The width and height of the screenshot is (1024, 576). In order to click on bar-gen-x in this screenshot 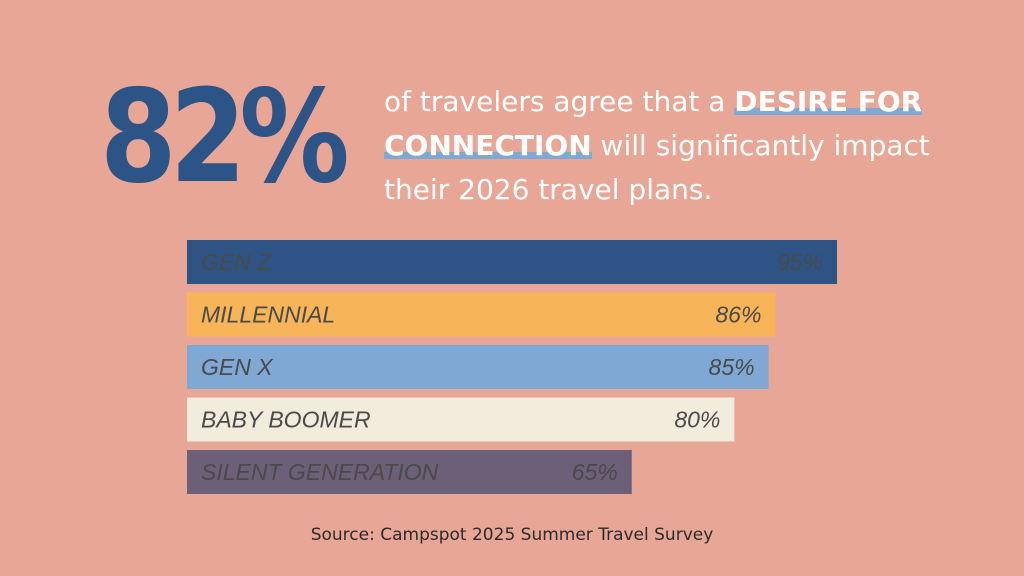, I will do `click(478, 367)`.